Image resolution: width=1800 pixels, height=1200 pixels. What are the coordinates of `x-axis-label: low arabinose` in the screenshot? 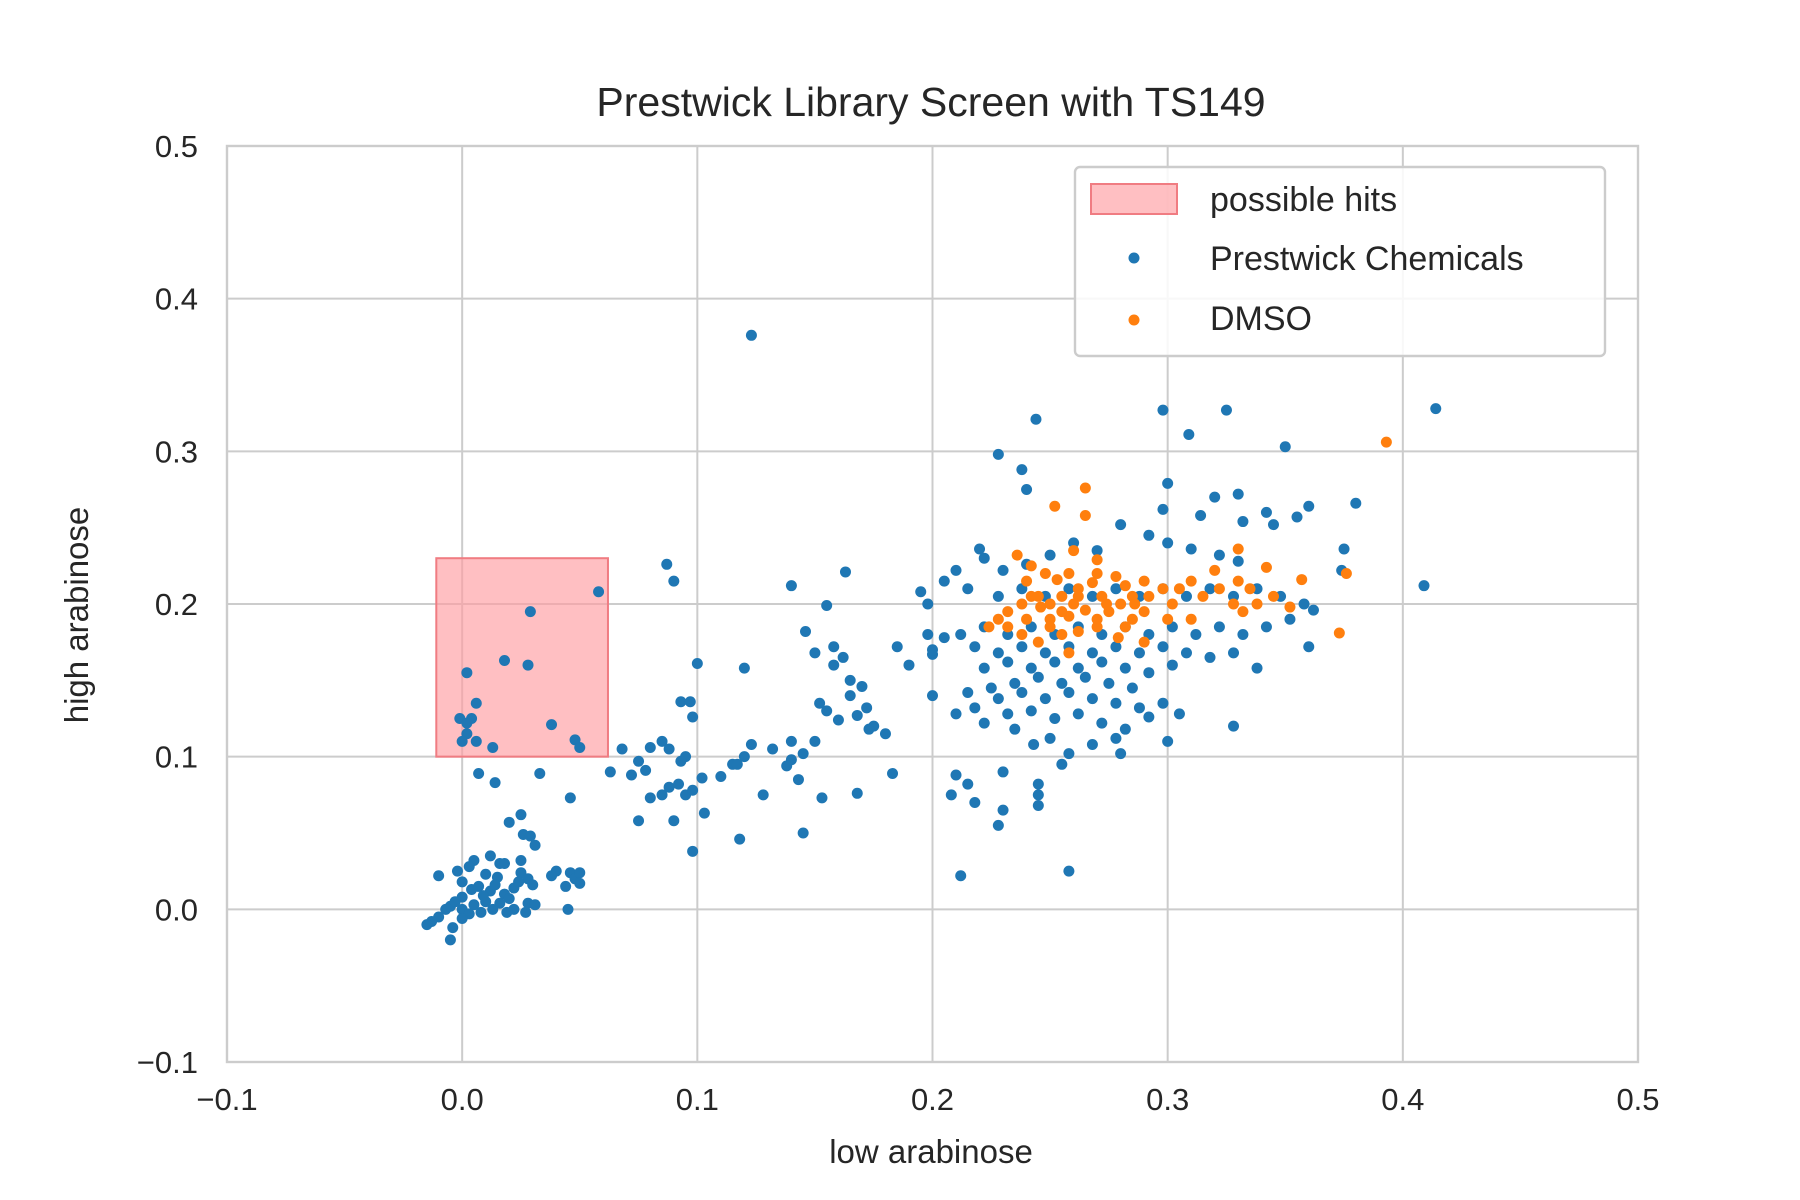 It's located at (931, 1151).